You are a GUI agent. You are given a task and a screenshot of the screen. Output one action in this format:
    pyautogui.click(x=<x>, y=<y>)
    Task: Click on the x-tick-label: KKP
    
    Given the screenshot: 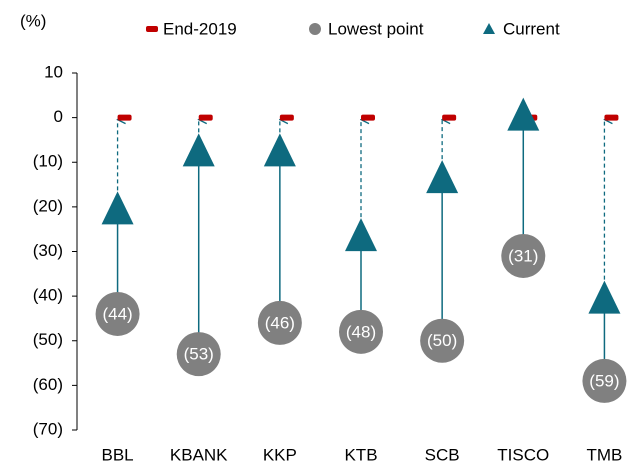 What is the action you would take?
    pyautogui.click(x=280, y=454)
    